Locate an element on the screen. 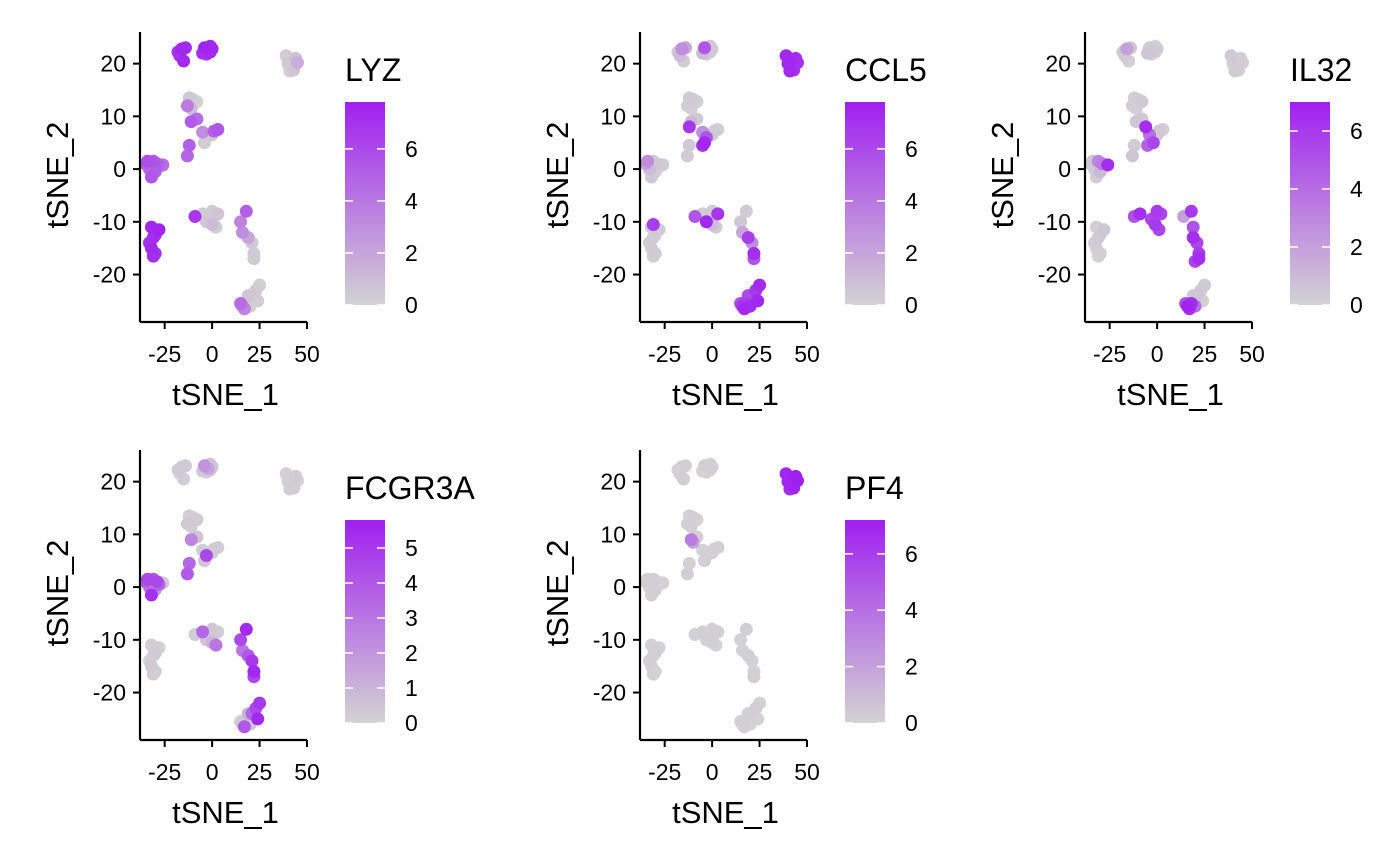  legend-tick-label: 5 is located at coordinates (411, 548).